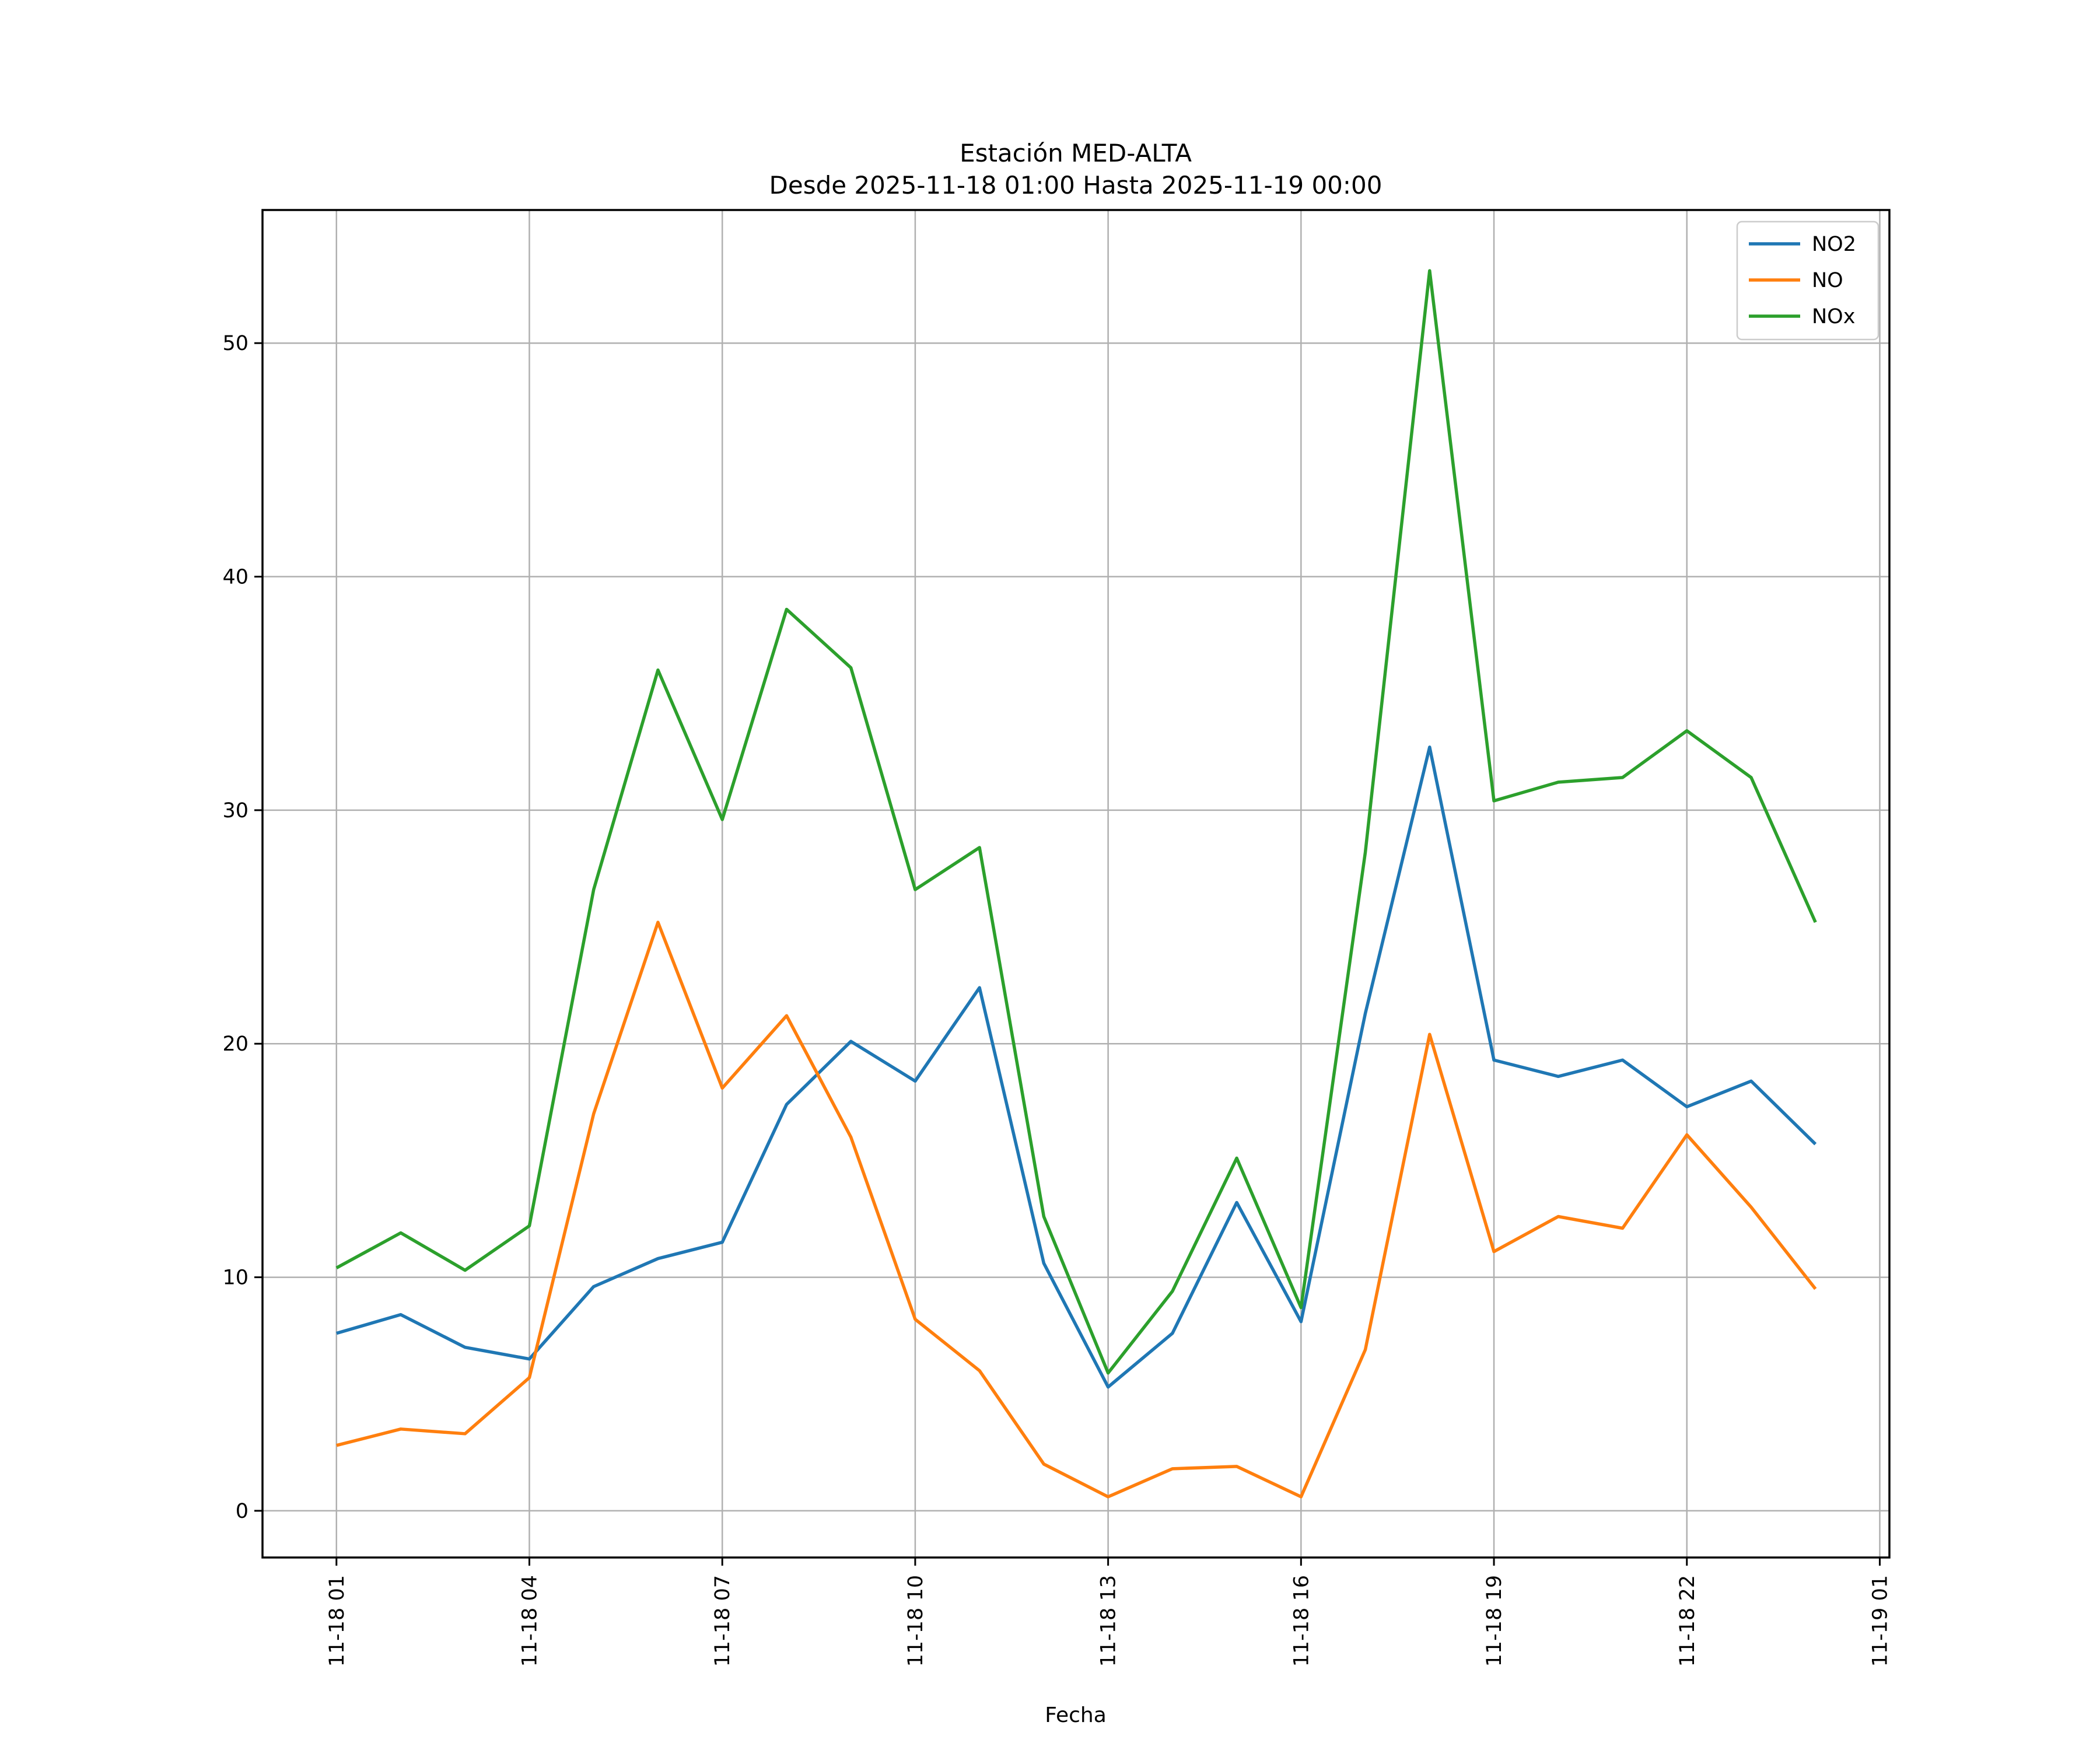 Image resolution: width=2100 pixels, height=1750 pixels. I want to click on x-tick-label: 11-18 01, so click(337, 1621).